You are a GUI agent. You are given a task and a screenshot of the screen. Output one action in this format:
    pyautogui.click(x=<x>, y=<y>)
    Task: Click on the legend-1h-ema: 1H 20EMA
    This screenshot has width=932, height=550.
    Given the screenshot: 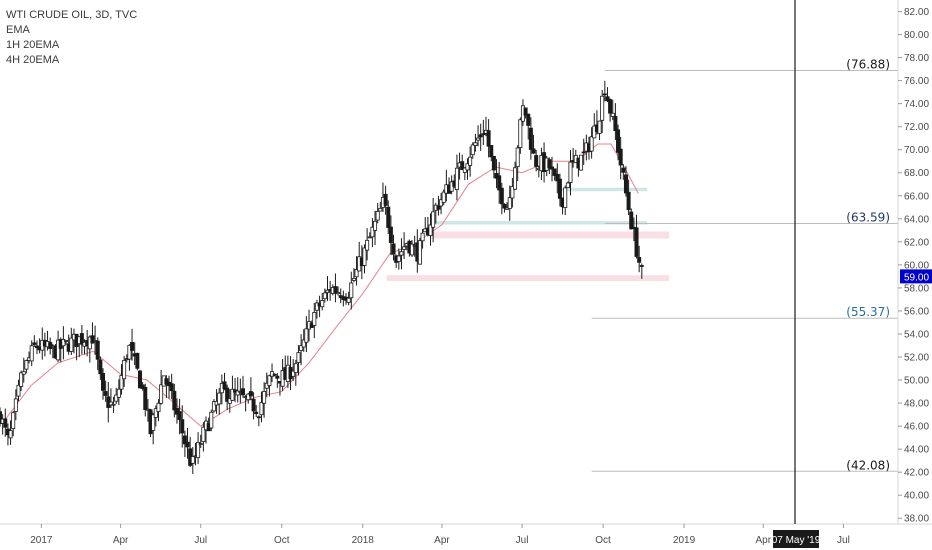 What is the action you would take?
    pyautogui.click(x=33, y=45)
    